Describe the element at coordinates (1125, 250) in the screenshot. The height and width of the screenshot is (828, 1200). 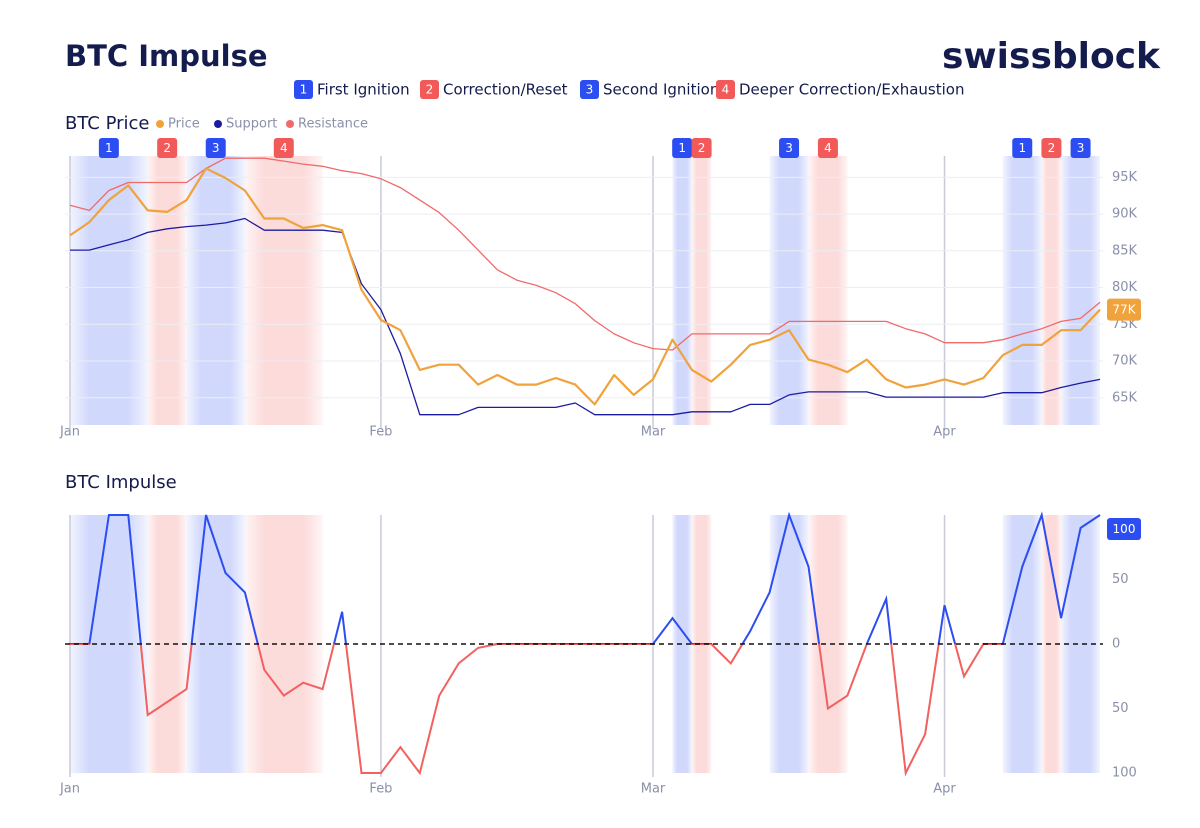
I see `y-tick-label: 85K` at that location.